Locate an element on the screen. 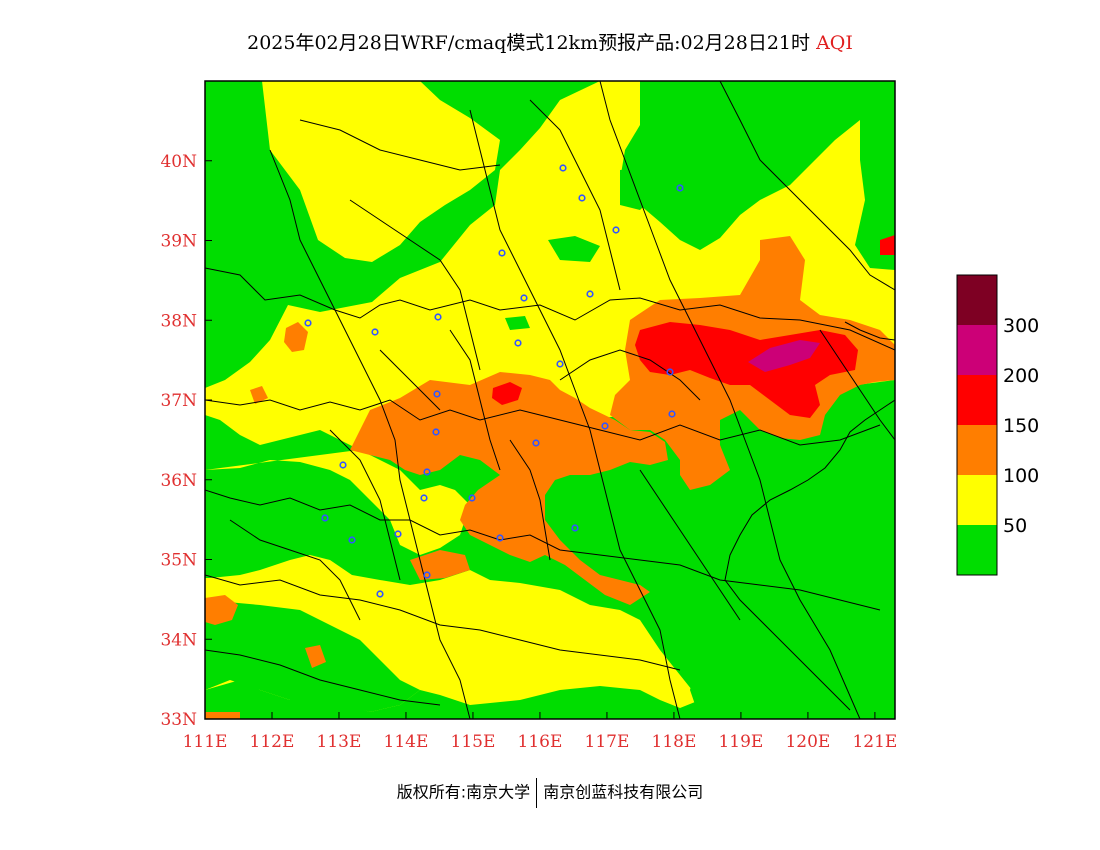  copyright-right: 南京创蓝科技有限公司 is located at coordinates (623, 792).